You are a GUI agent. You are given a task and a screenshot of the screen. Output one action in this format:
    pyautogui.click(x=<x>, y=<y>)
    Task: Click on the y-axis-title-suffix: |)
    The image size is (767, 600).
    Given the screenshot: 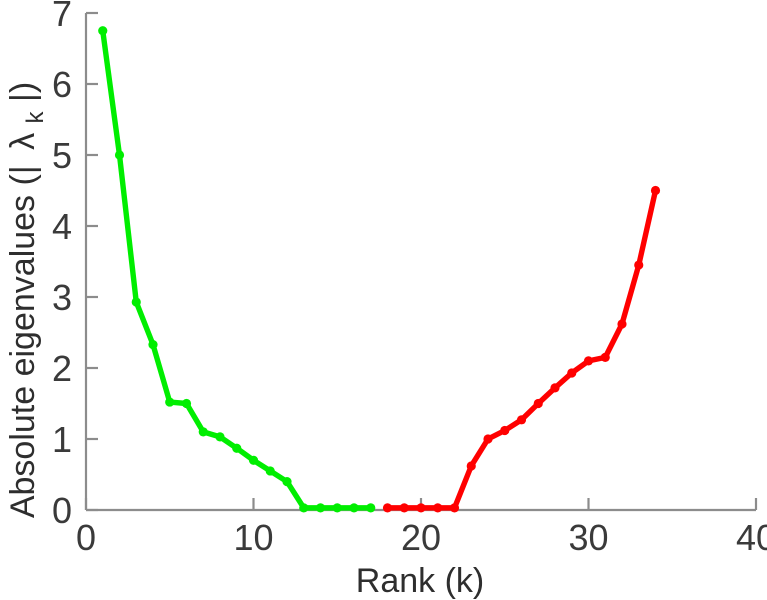 What is the action you would take?
    pyautogui.click(x=23, y=92)
    